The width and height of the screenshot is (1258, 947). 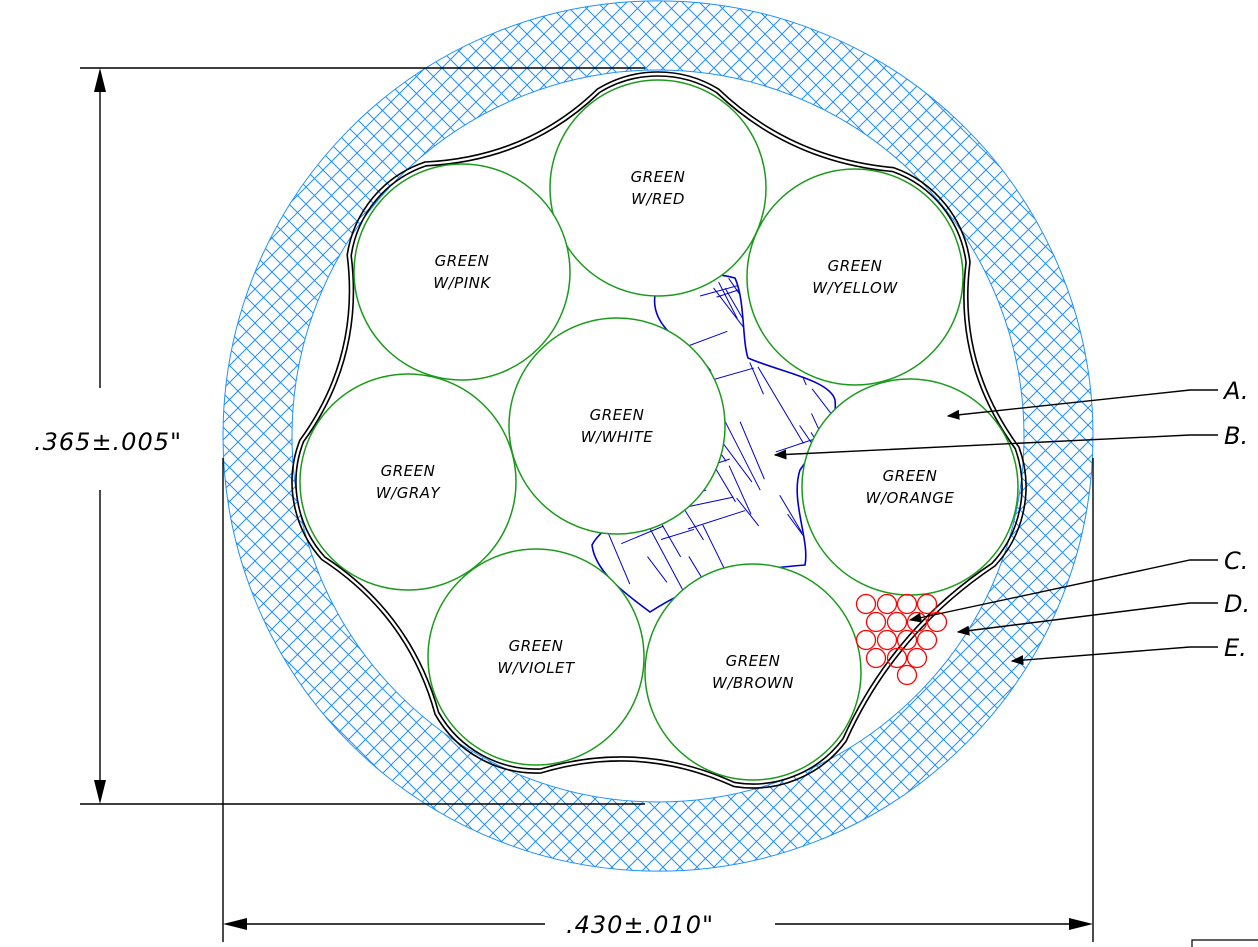 I want to click on callout-leader-e, so click(x=1114, y=656).